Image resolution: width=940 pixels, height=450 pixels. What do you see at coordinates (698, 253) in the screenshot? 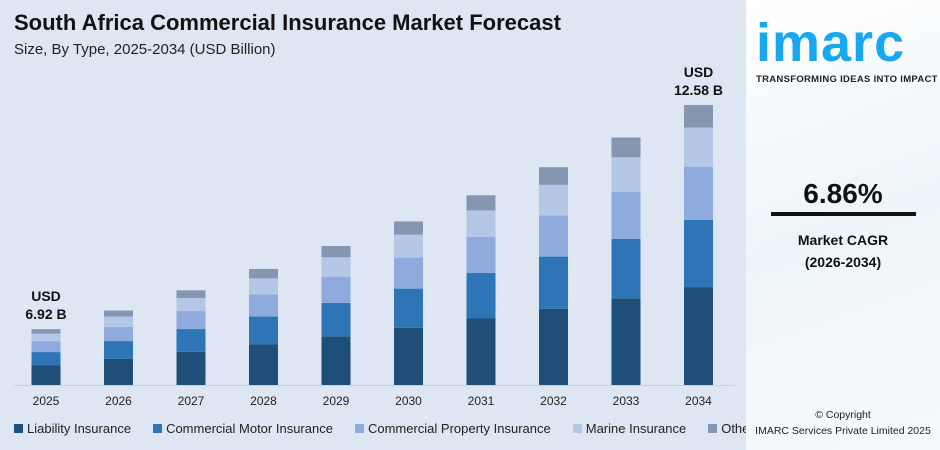
I see `bar-segment-commercial-motor-insurance-2034` at bounding box center [698, 253].